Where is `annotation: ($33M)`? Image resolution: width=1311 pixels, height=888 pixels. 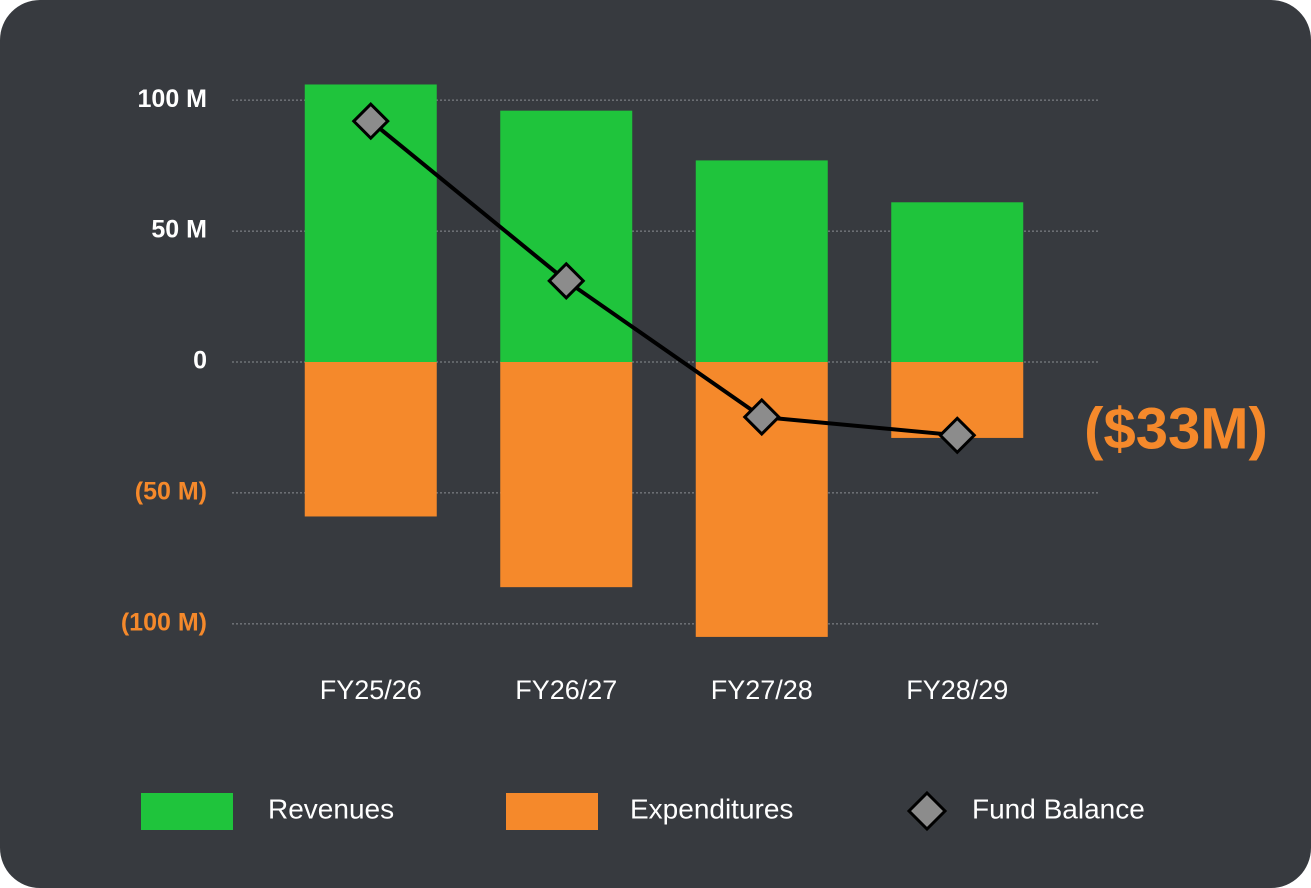
annotation: ($33M) is located at coordinates (1176, 428).